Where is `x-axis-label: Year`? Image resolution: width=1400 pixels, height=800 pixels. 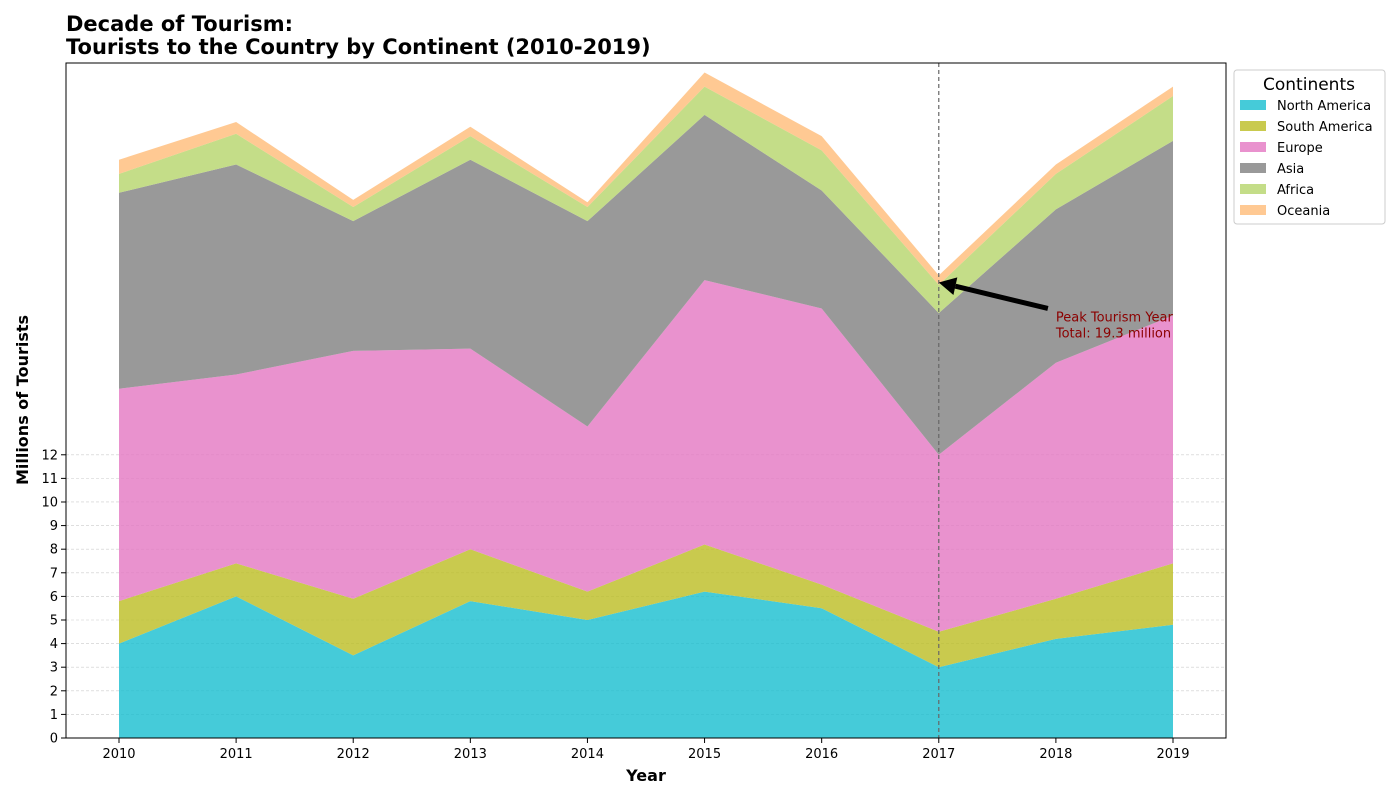
x-axis-label: Year is located at coordinates (645, 775).